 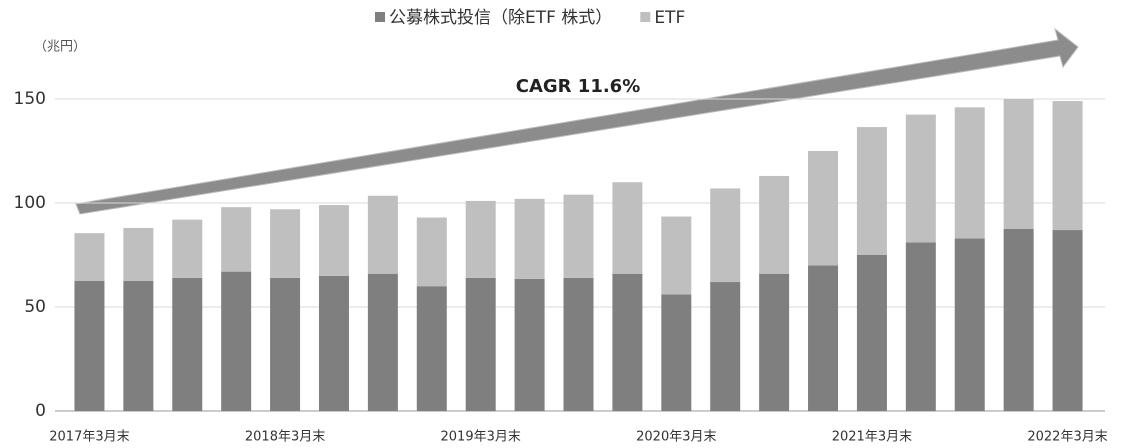 I want to click on legend-label: 公募株式投信（除ETF 株式）, so click(x=500, y=18).